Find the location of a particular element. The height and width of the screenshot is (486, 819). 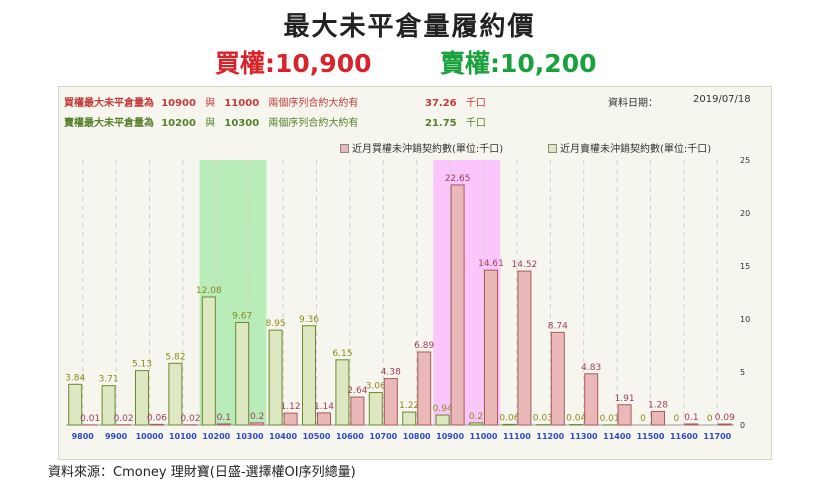

call-info-amount-wrap: 37.26 千口 is located at coordinates (455, 101).